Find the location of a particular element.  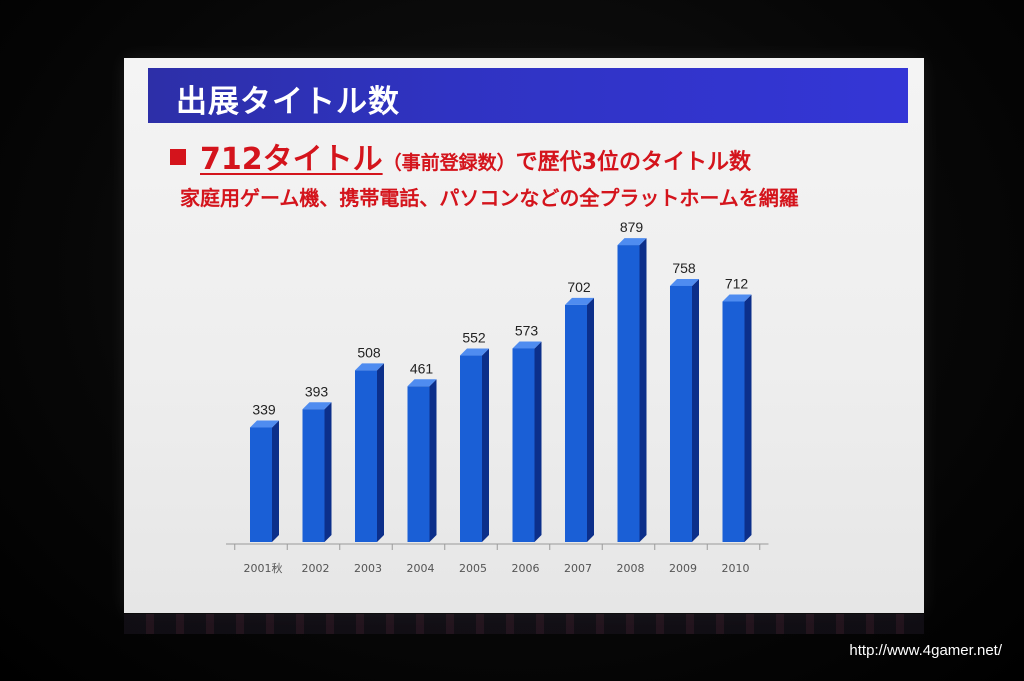

bar-2007 is located at coordinates (579, 419).